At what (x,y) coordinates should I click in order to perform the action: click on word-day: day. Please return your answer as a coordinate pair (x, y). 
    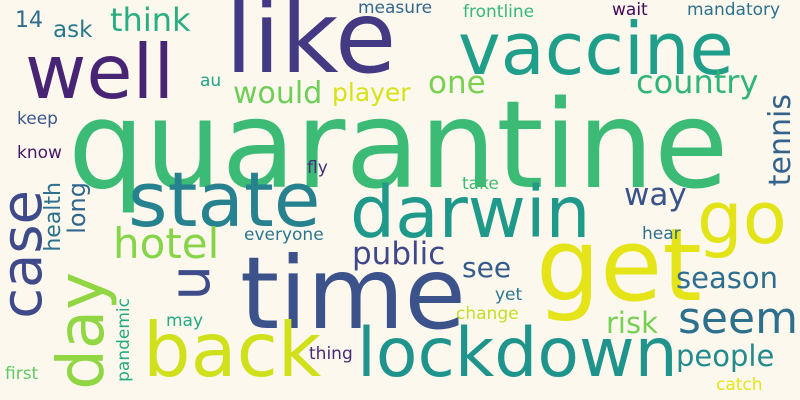
    Looking at the image, I should click on (82, 331).